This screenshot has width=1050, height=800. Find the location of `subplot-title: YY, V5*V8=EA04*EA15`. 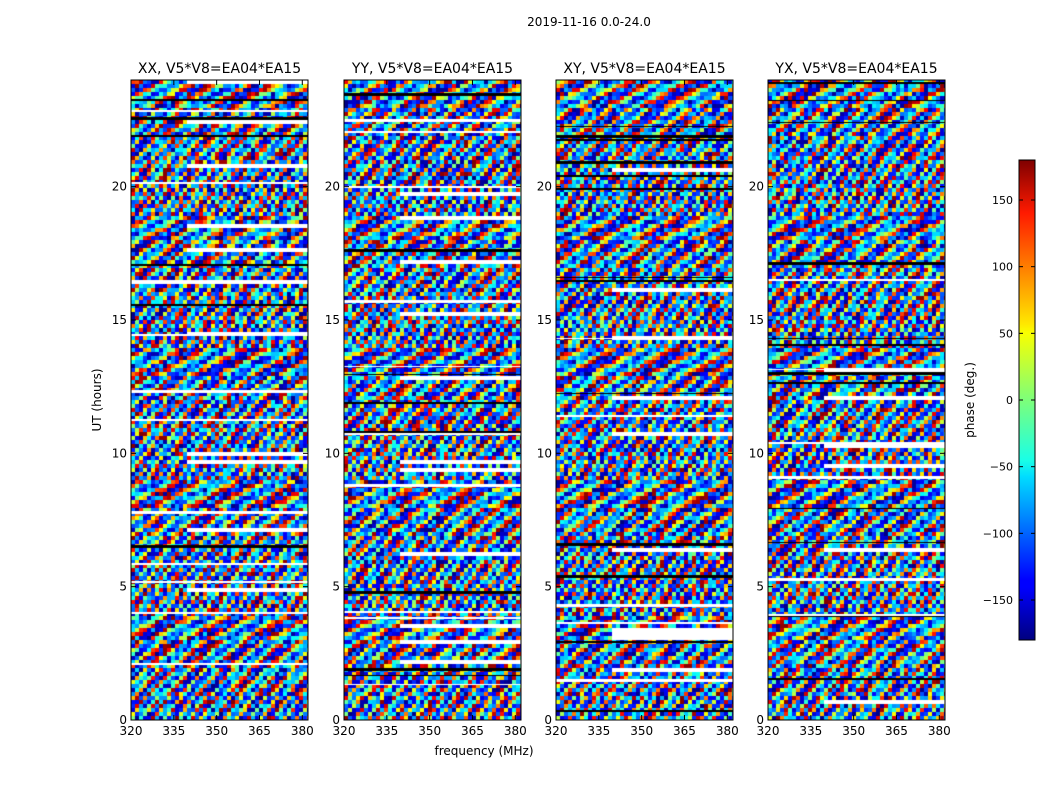

subplot-title: YY, V5*V8=EA04*EA15 is located at coordinates (432, 69).